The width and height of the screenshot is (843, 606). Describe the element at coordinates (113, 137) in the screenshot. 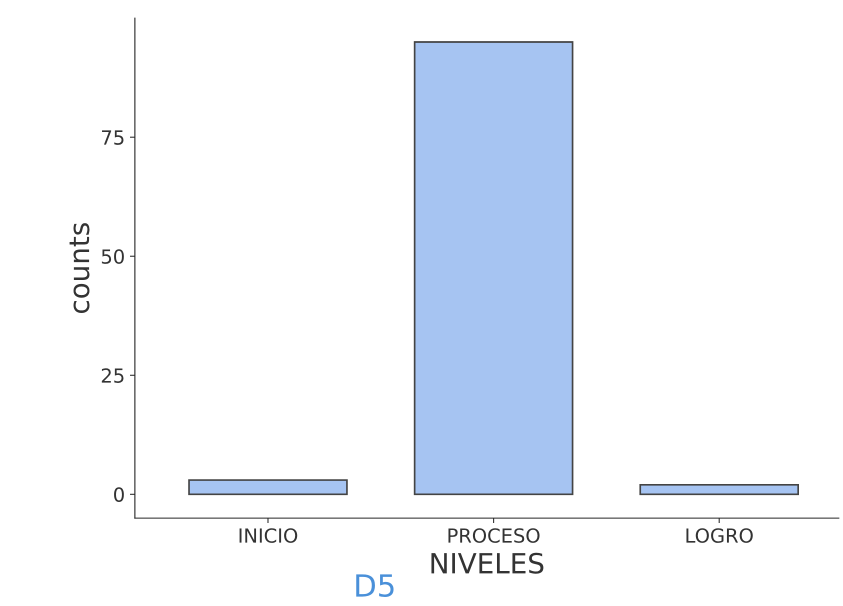

I see `y-tick-label: 75` at that location.